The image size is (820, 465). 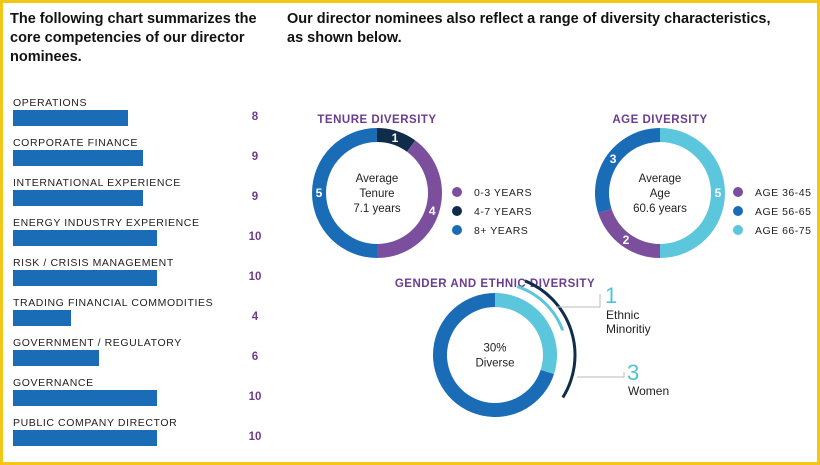 What do you see at coordinates (377, 209) in the screenshot?
I see `donut-center-text: 7.1 years` at bounding box center [377, 209].